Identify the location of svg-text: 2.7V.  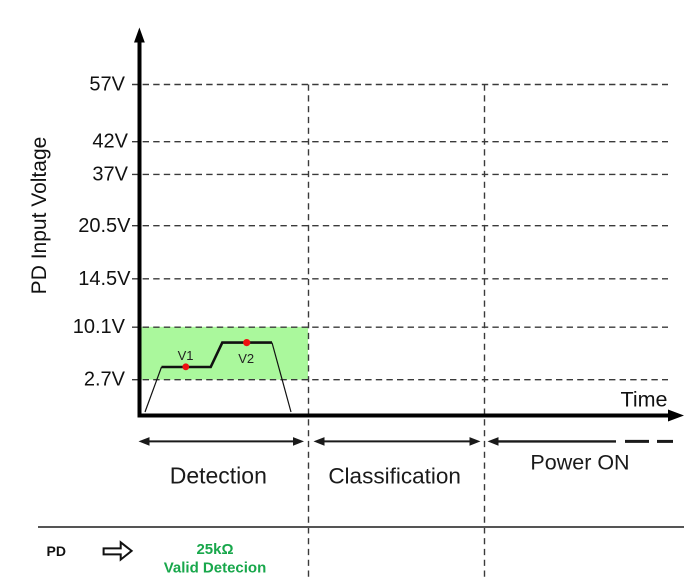
(105, 380).